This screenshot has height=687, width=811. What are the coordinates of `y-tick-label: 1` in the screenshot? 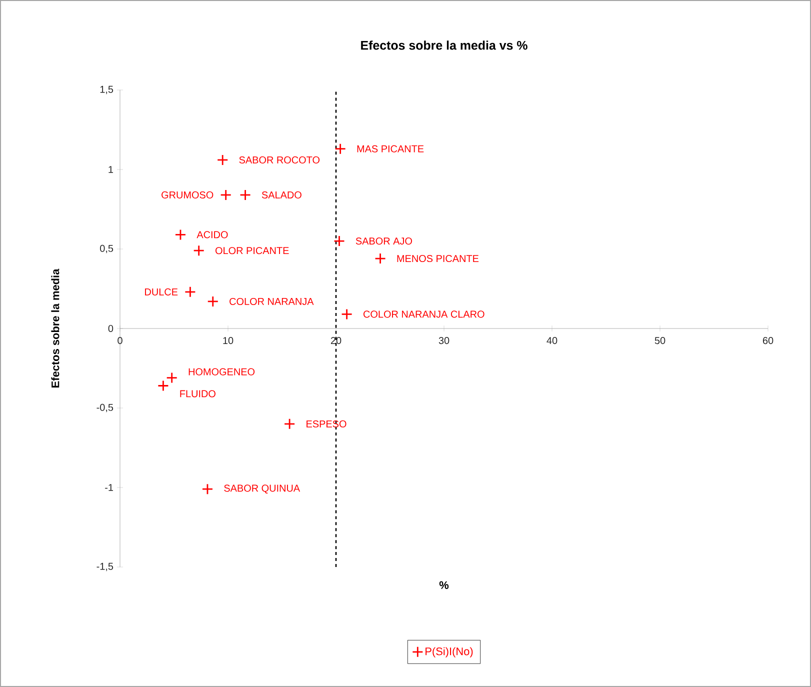 It's located at (110, 169).